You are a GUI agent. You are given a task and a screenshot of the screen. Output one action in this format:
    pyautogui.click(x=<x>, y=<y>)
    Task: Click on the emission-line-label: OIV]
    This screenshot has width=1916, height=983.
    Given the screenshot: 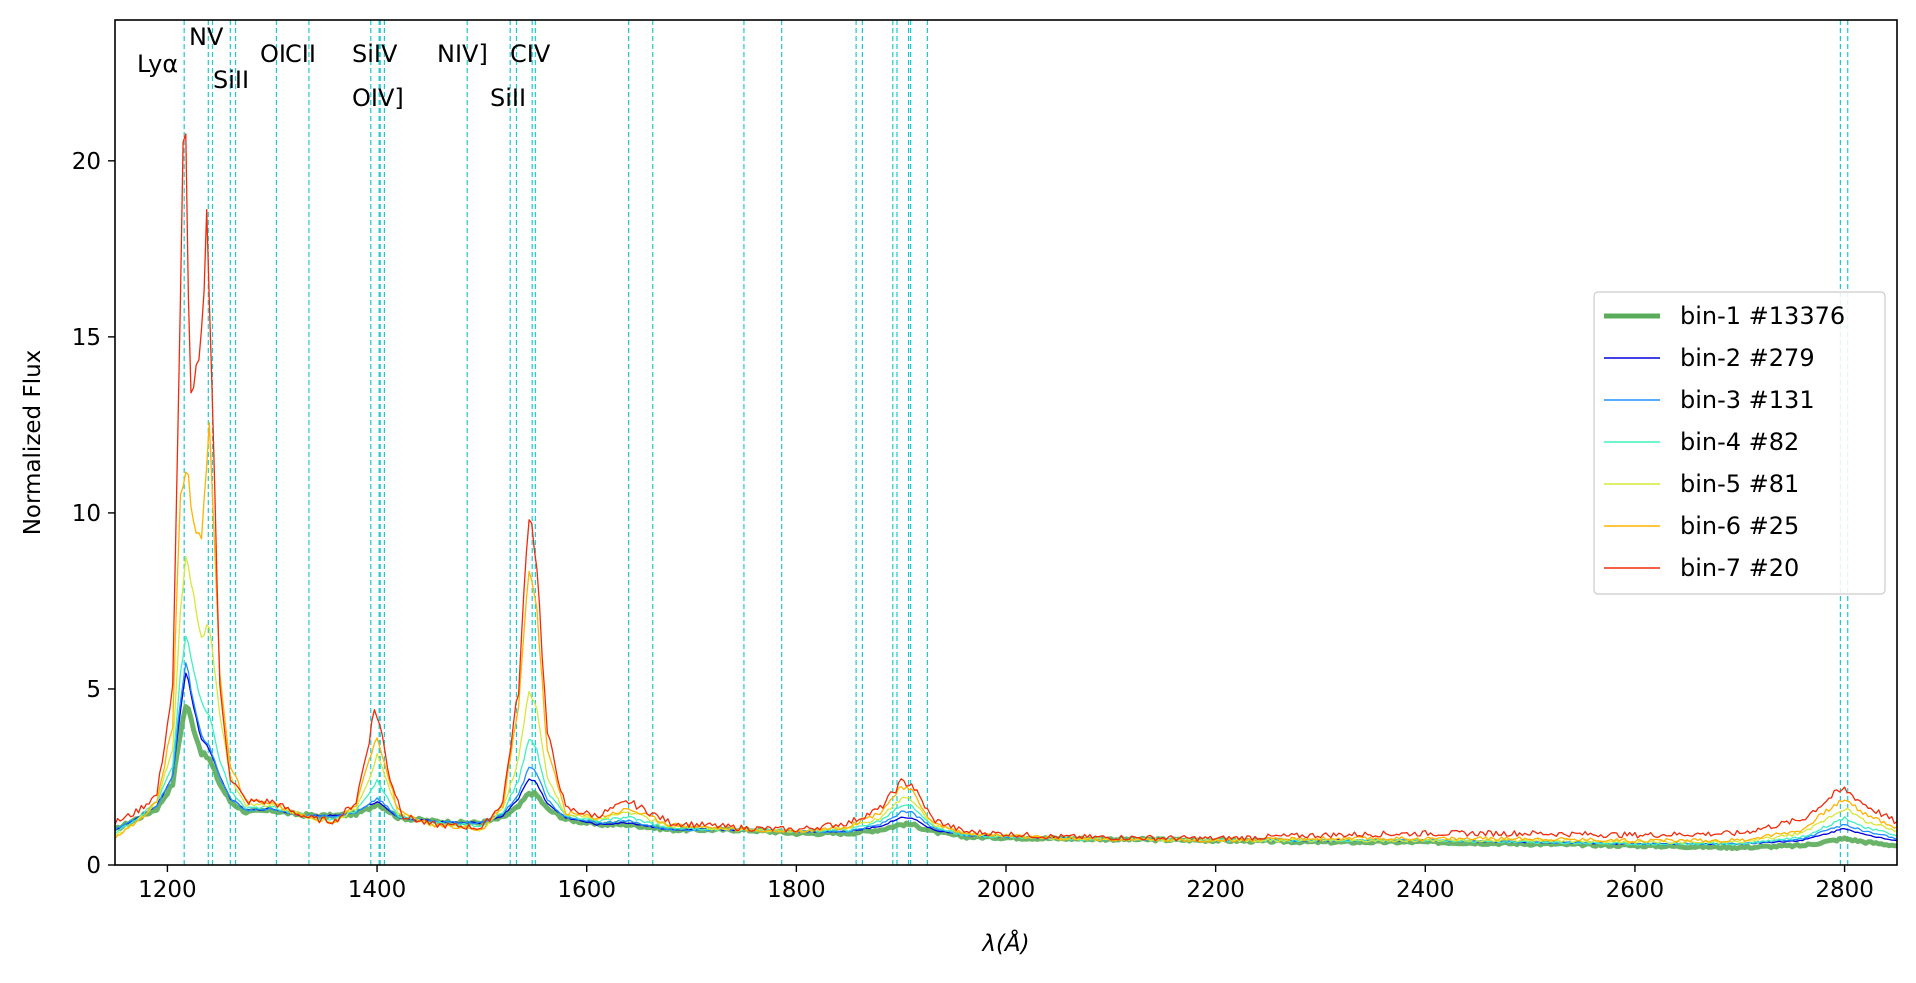 What is the action you would take?
    pyautogui.click(x=378, y=98)
    